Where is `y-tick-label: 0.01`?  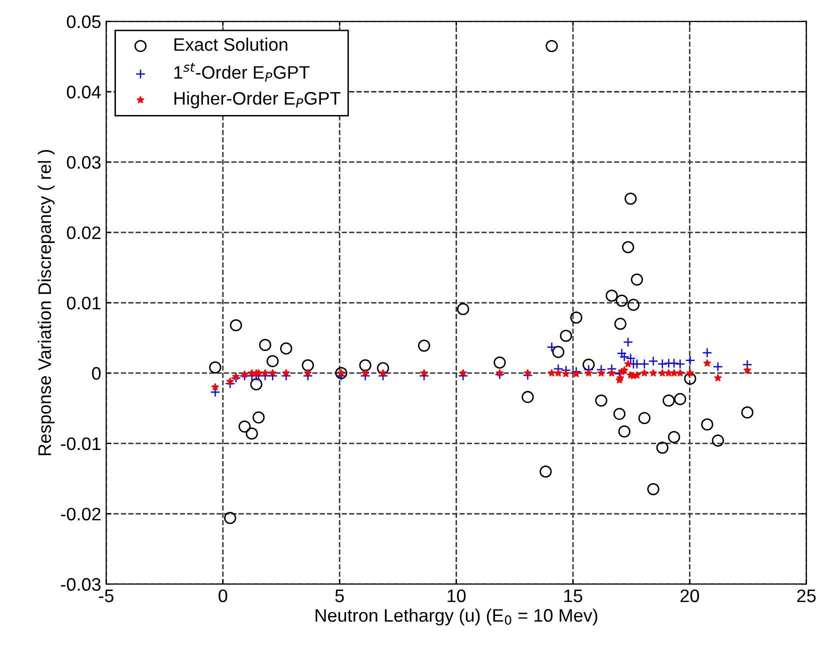 y-tick-label: 0.01 is located at coordinates (83, 303).